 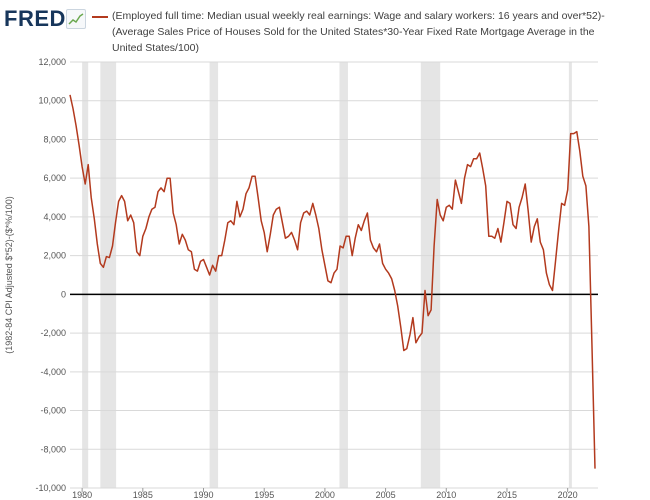 What do you see at coordinates (386, 495) in the screenshot?
I see `x-tick-label: 2005` at bounding box center [386, 495].